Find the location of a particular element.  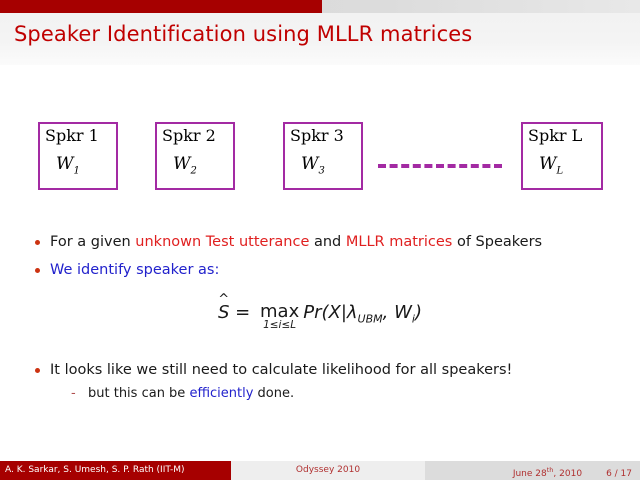

header-title-band is located at coordinates (320, 39).